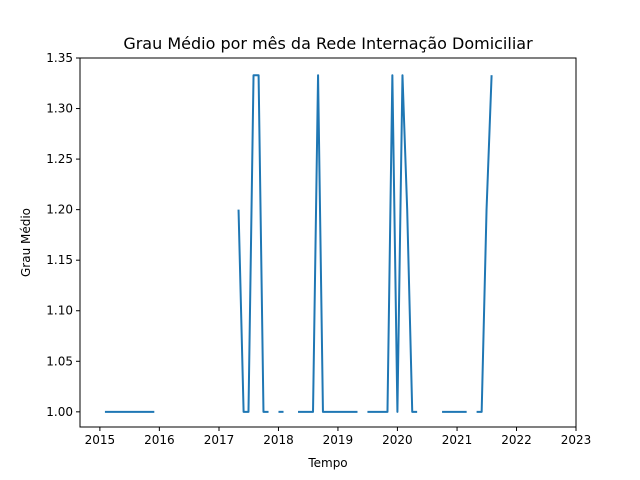  I want to click on x-tick-label: 2019, so click(338, 440).